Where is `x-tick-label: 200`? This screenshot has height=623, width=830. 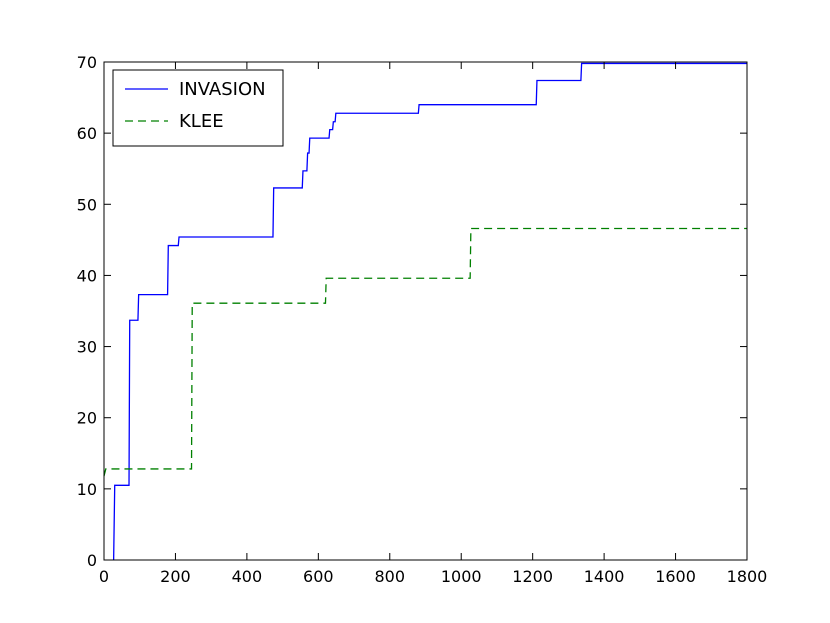
x-tick-label: 200 is located at coordinates (175, 576).